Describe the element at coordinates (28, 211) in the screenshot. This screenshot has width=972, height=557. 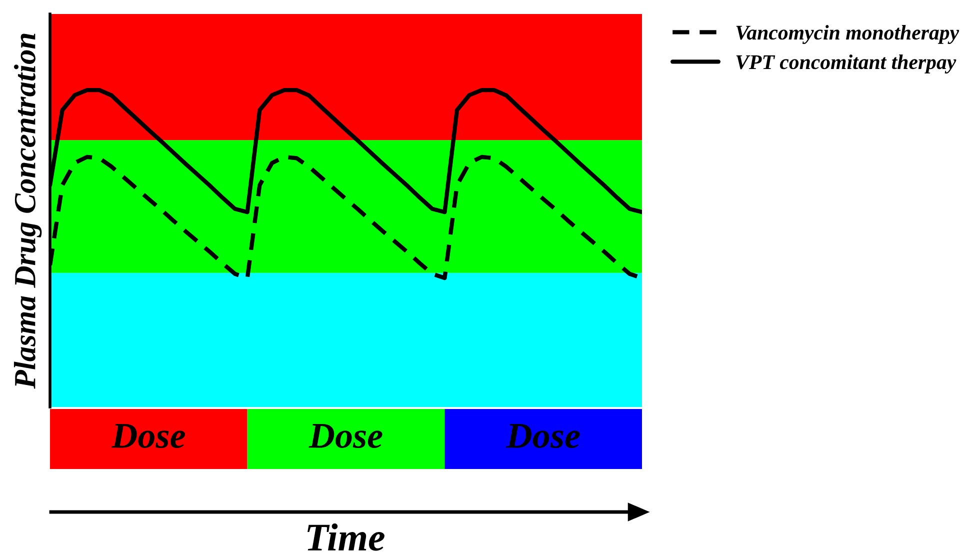
I see `y-axis-title: Plasma Drug Concentration` at that location.